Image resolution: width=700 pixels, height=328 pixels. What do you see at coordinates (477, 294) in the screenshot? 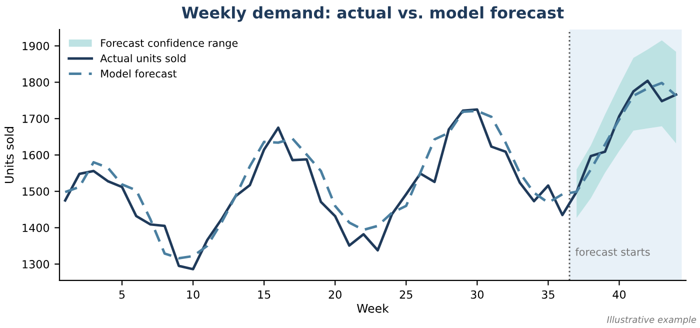
I see `x-tick-label: 30` at bounding box center [477, 294].